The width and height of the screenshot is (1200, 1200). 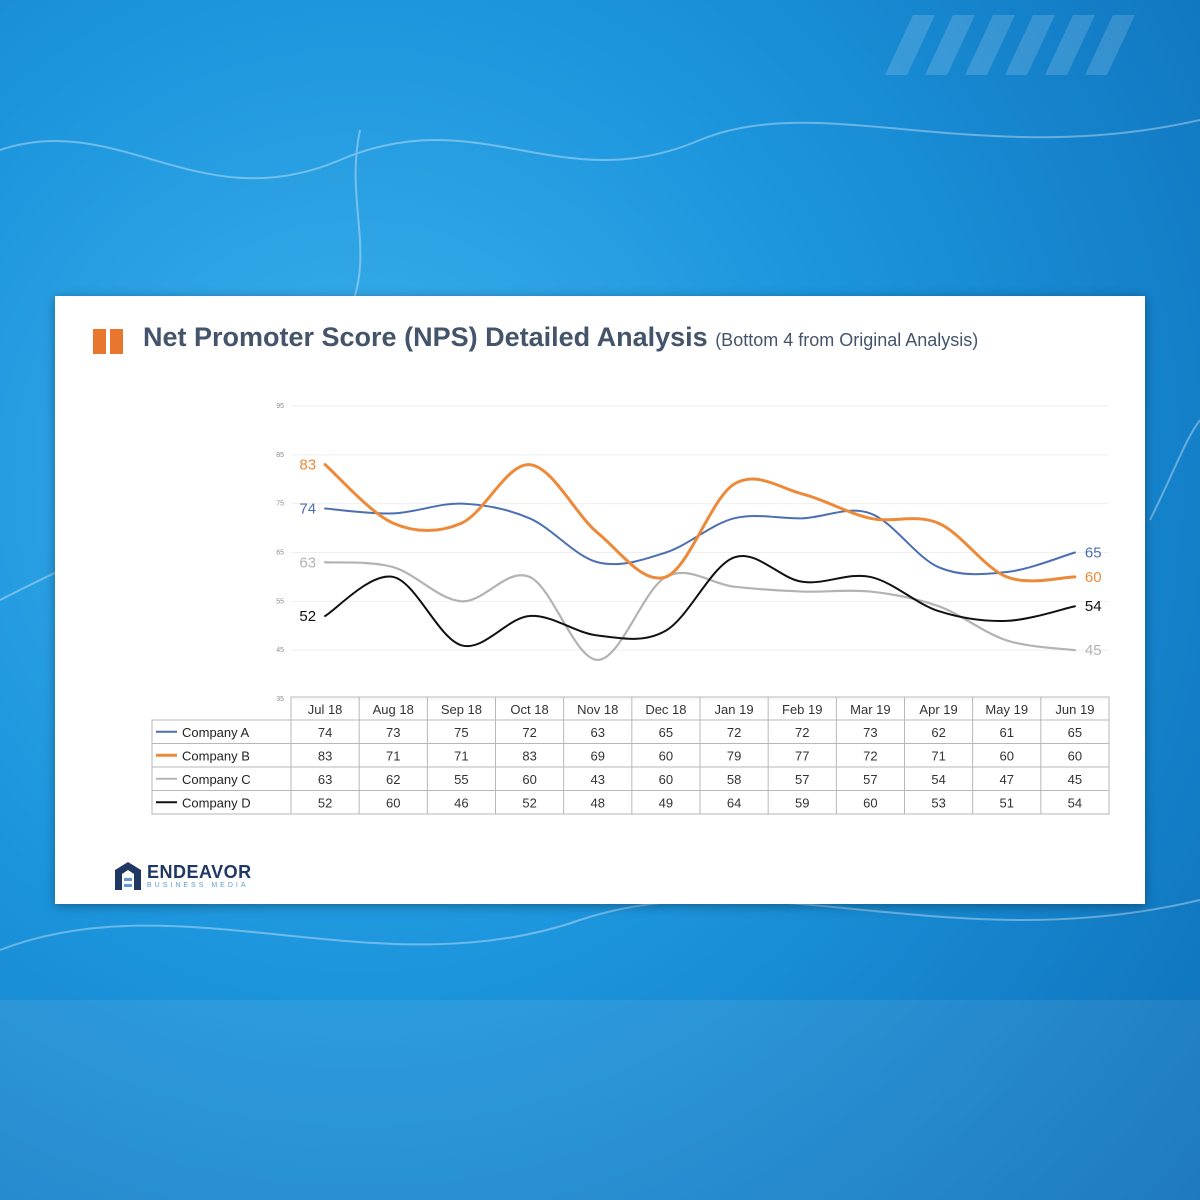 What do you see at coordinates (461, 802) in the screenshot?
I see `table-value-cell: 46` at bounding box center [461, 802].